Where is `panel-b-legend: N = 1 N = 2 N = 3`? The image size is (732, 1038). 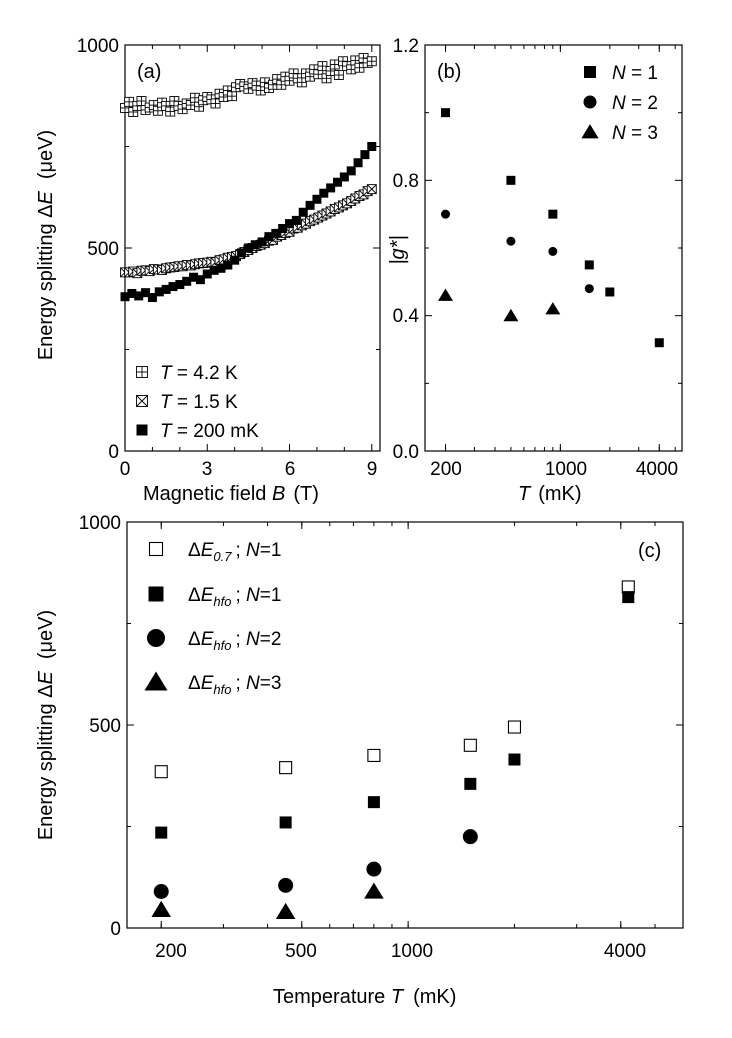
panel-b-legend: N = 1 N = 2 N = 3 is located at coordinates (619, 103).